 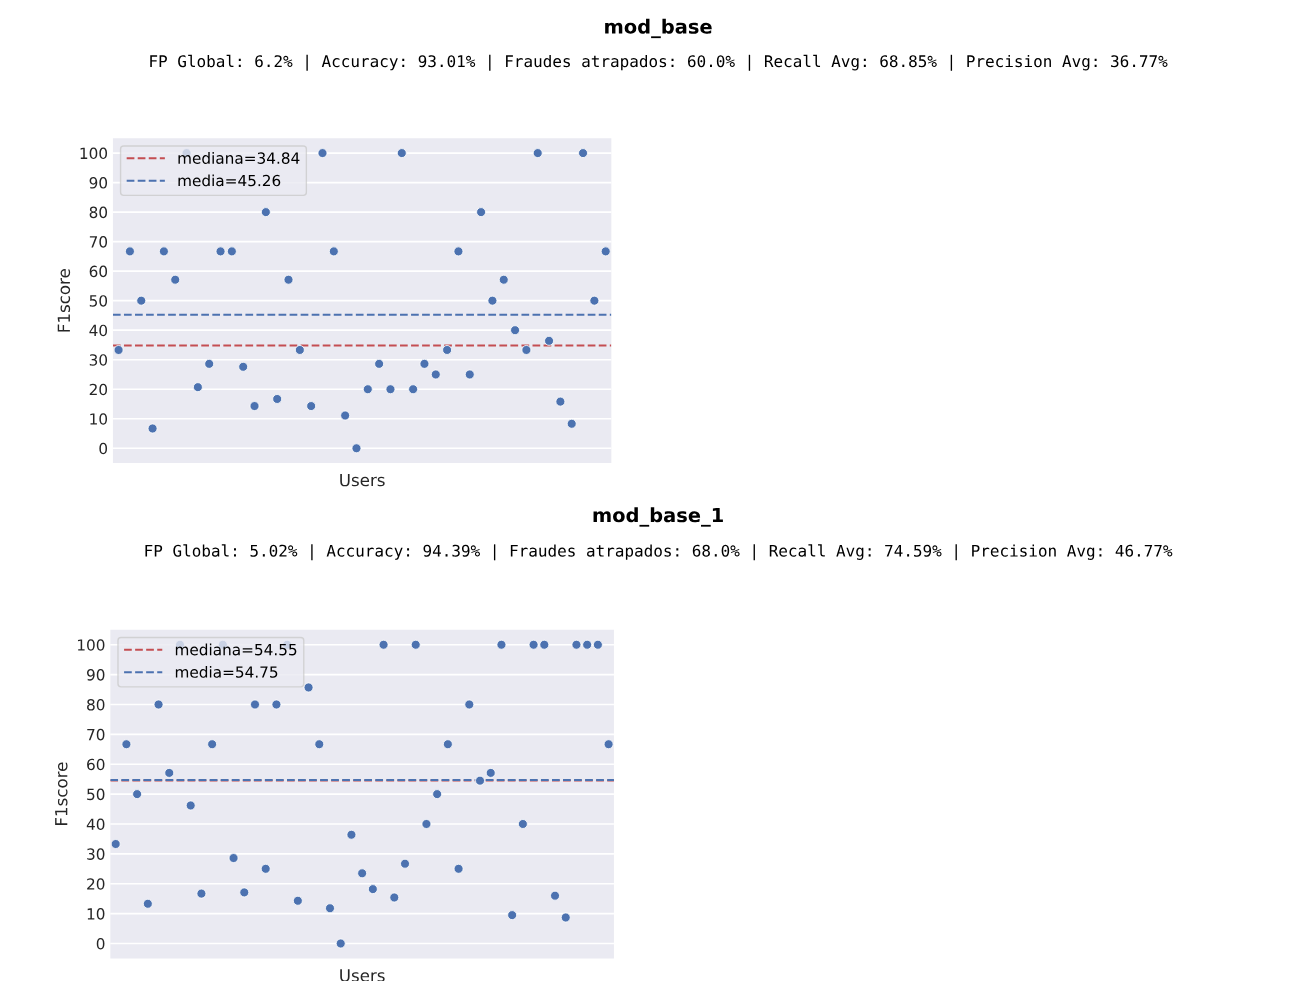 I want to click on legend-label: media=45.26, so click(x=229, y=180).